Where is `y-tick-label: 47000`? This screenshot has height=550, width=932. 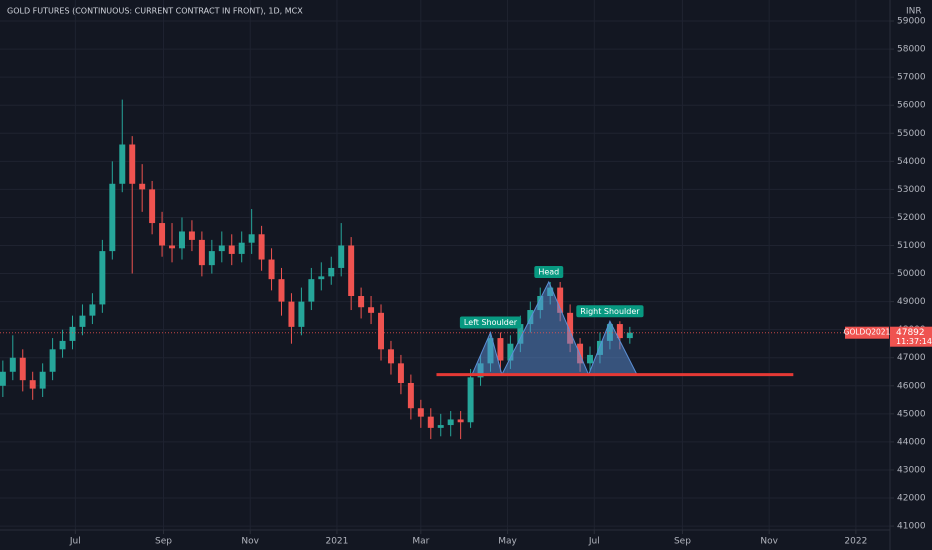 y-tick-label: 47000 is located at coordinates (911, 358).